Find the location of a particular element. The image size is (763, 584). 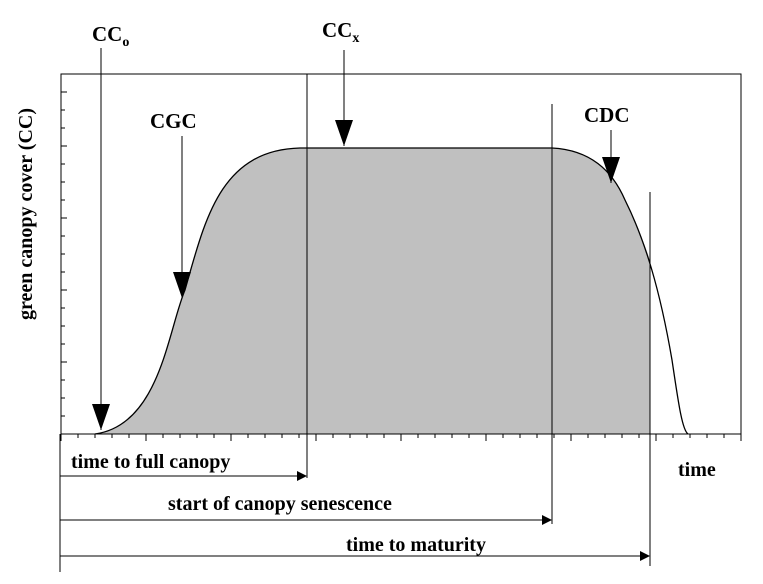

cdc-pointer-head is located at coordinates (611, 170).